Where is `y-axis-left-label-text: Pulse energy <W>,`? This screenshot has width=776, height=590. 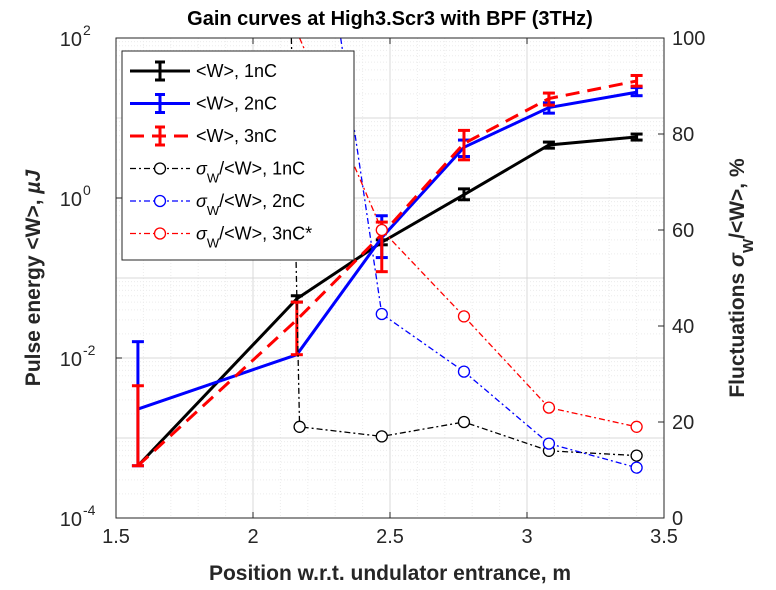
y-axis-left-label-text: Pulse energy <W>, is located at coordinates (33, 290).